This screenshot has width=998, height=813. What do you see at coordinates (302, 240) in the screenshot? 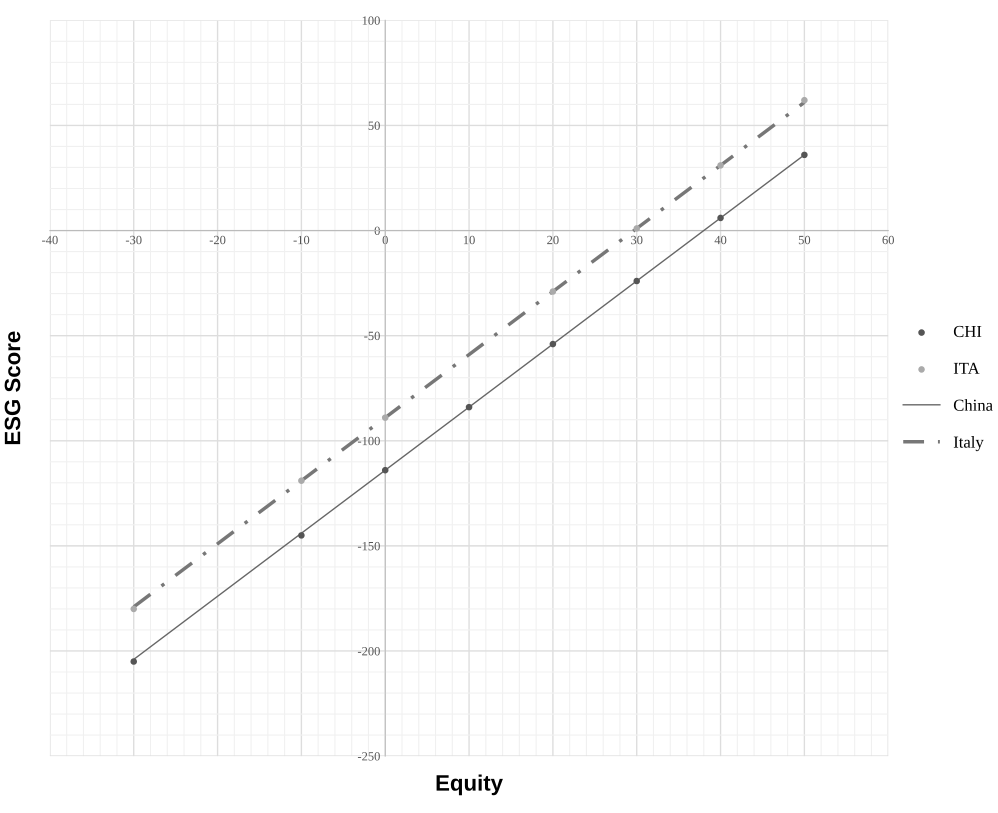
I see `x-tick-label: -10` at bounding box center [302, 240].